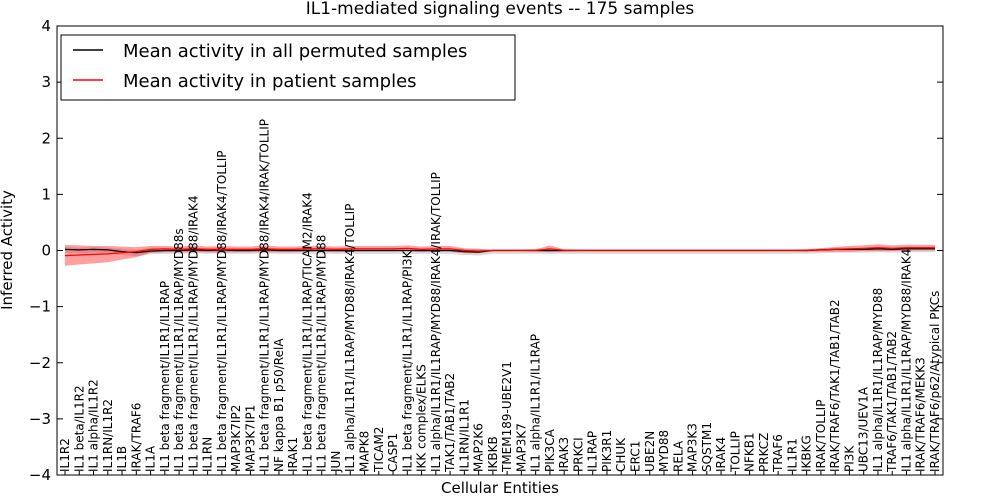 This screenshot has width=1000, height=500. I want to click on x-category-label: IL1RN/IL1R1, so click(464, 435).